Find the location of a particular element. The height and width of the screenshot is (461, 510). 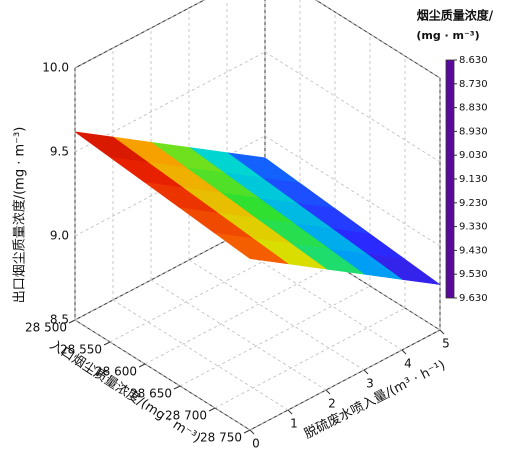

y-axis-label: 脱硫废水喷入量/(m³ · h⁻¹) is located at coordinates (375, 399).